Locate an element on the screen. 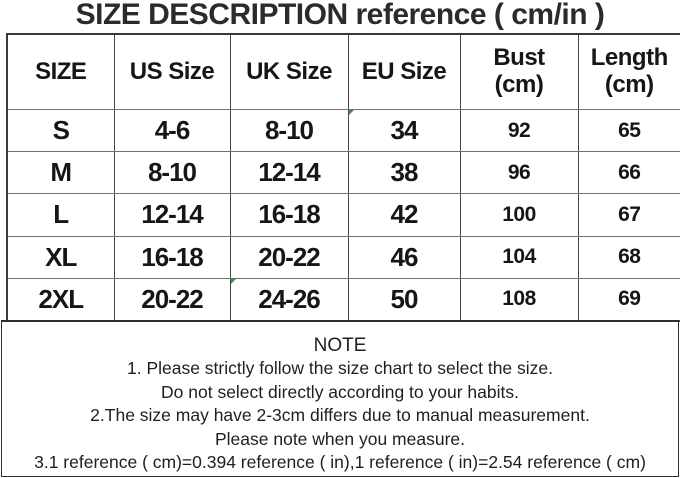 The height and width of the screenshot is (478, 680). table-row-l: L 12-14 16-18 42 100 67 is located at coordinates (343, 215).